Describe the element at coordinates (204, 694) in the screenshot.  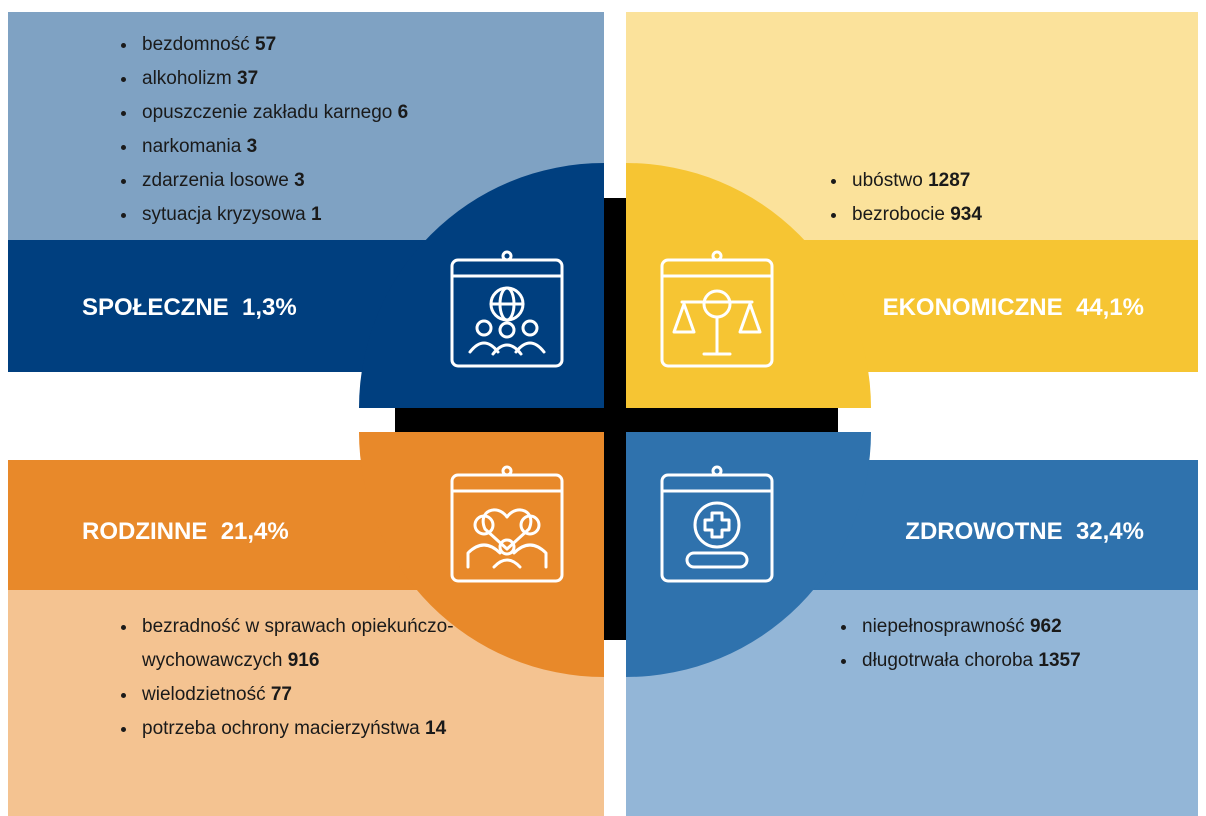
I see `item-name: wielodzietność` at that location.